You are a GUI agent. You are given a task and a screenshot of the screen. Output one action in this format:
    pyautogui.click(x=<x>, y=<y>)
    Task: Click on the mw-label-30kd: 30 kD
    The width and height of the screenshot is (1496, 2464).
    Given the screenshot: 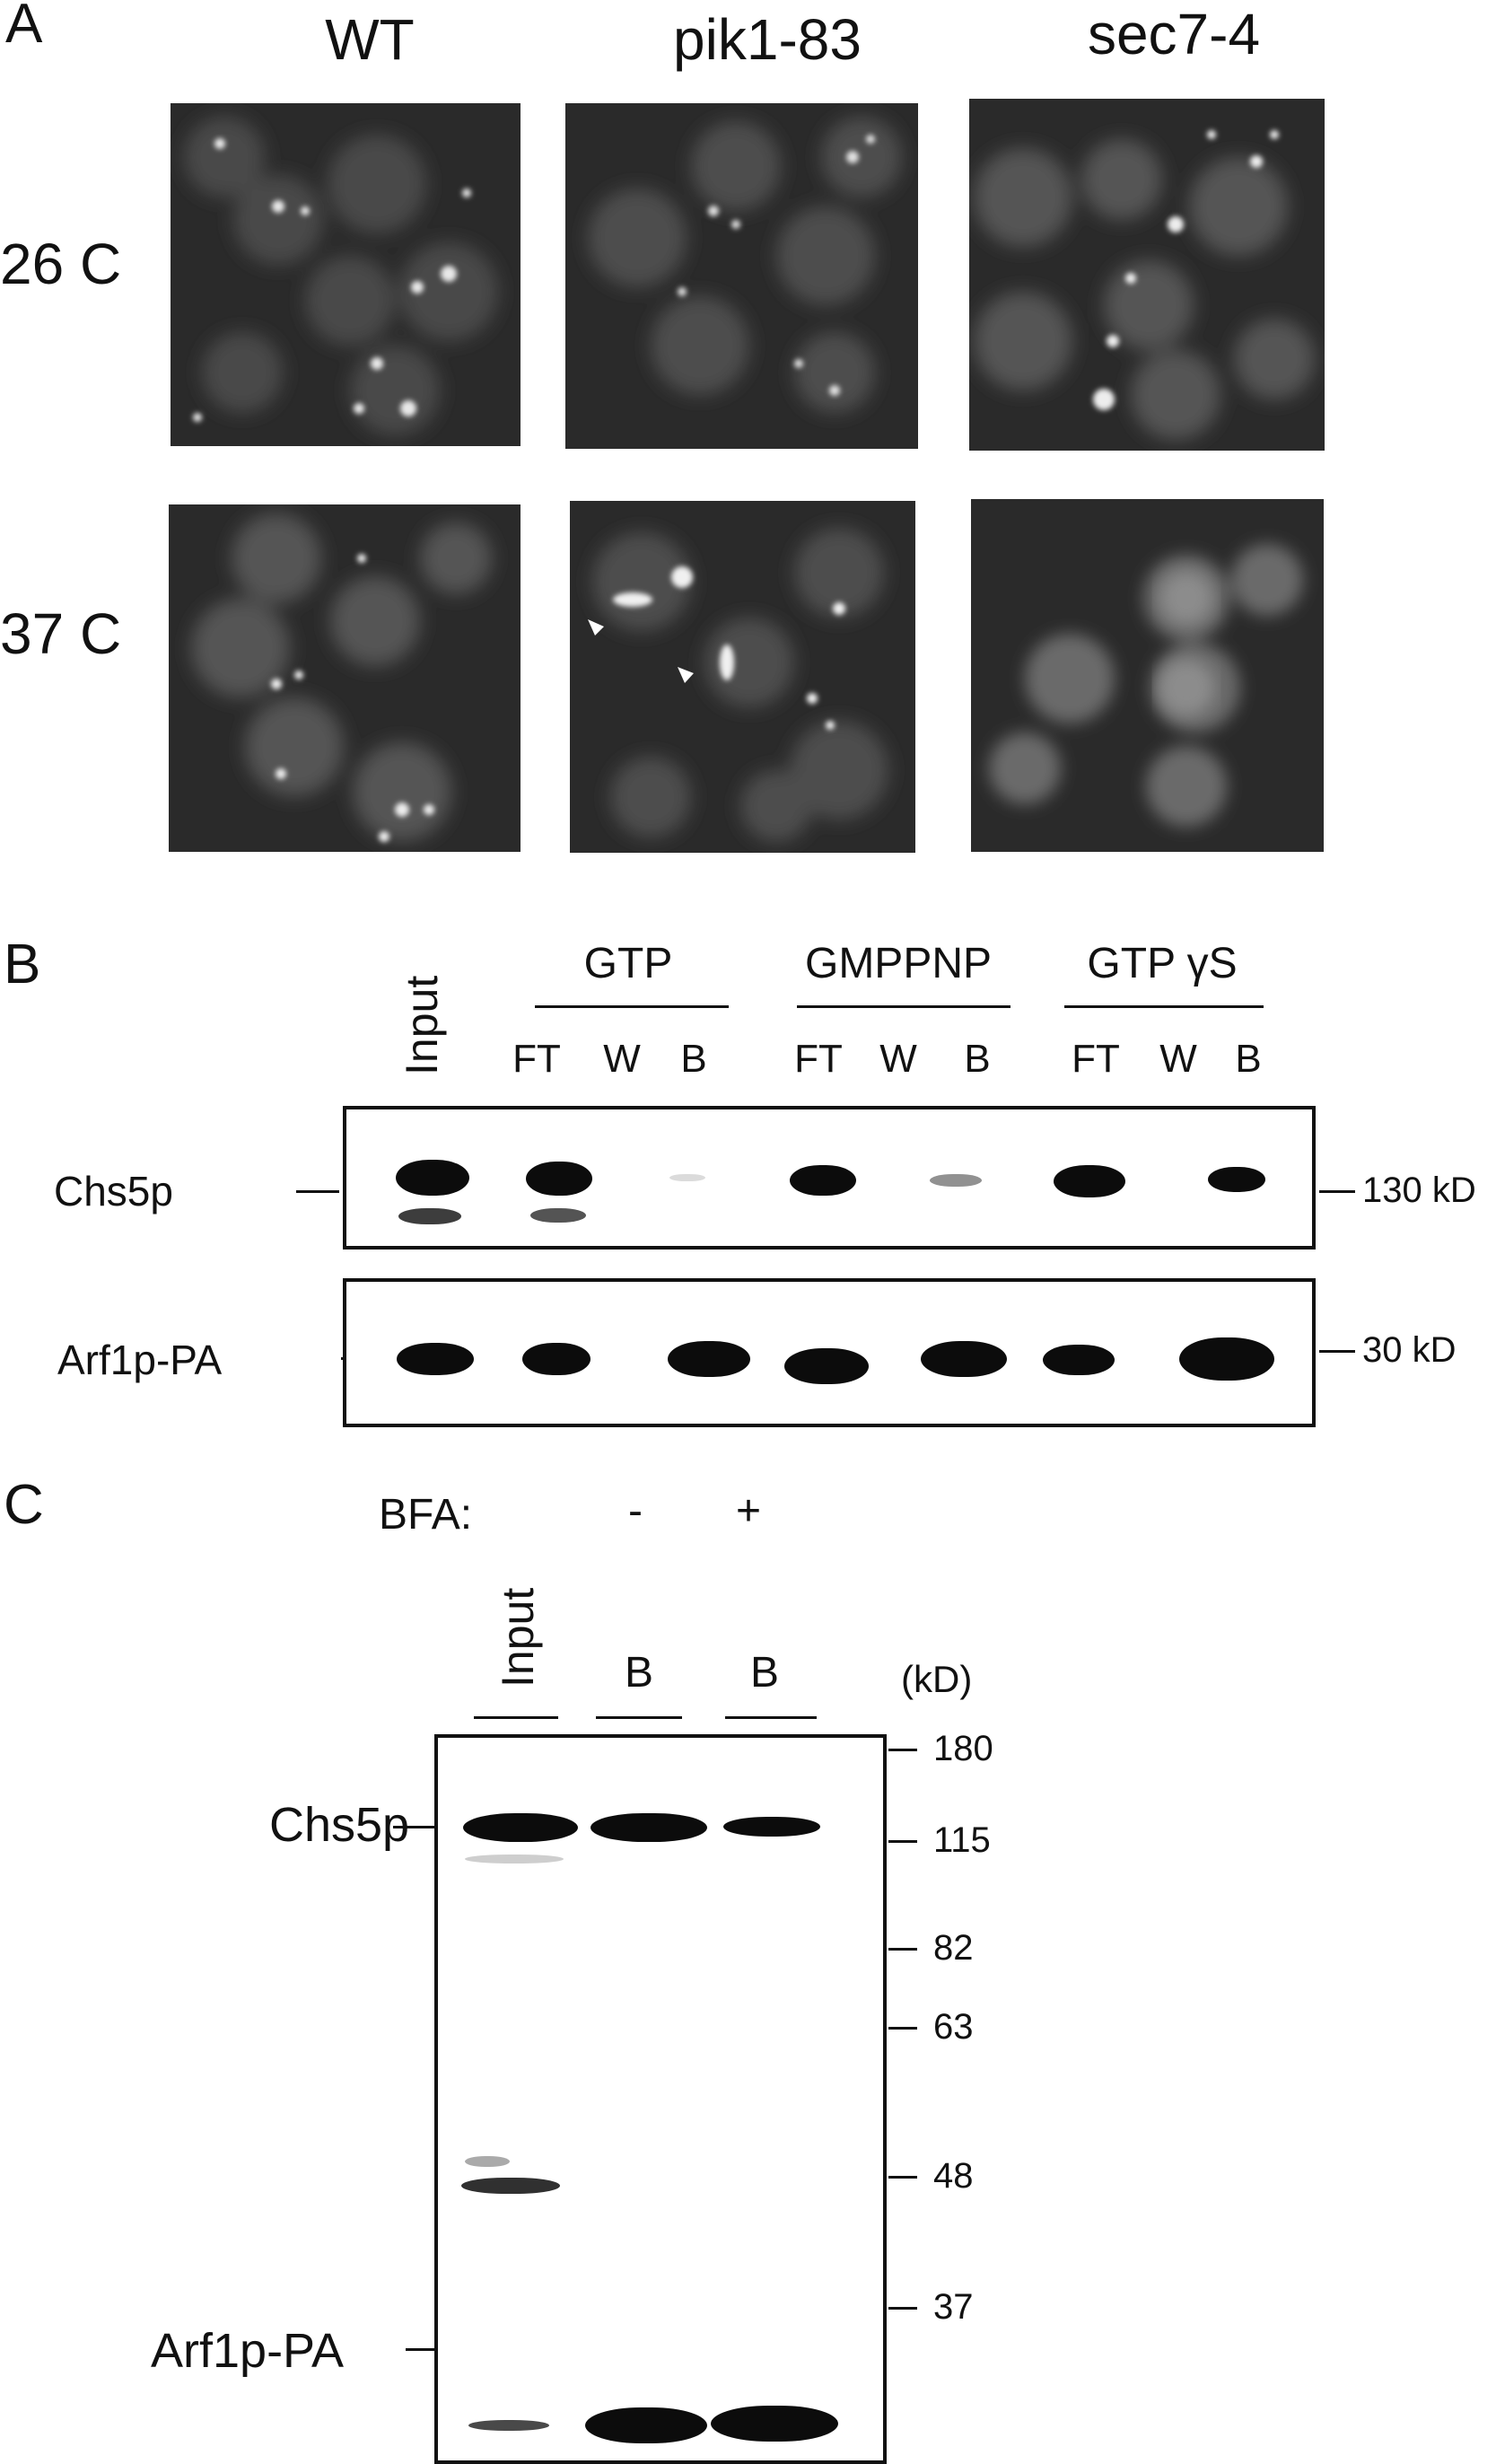 What is the action you would take?
    pyautogui.click(x=1409, y=1350)
    